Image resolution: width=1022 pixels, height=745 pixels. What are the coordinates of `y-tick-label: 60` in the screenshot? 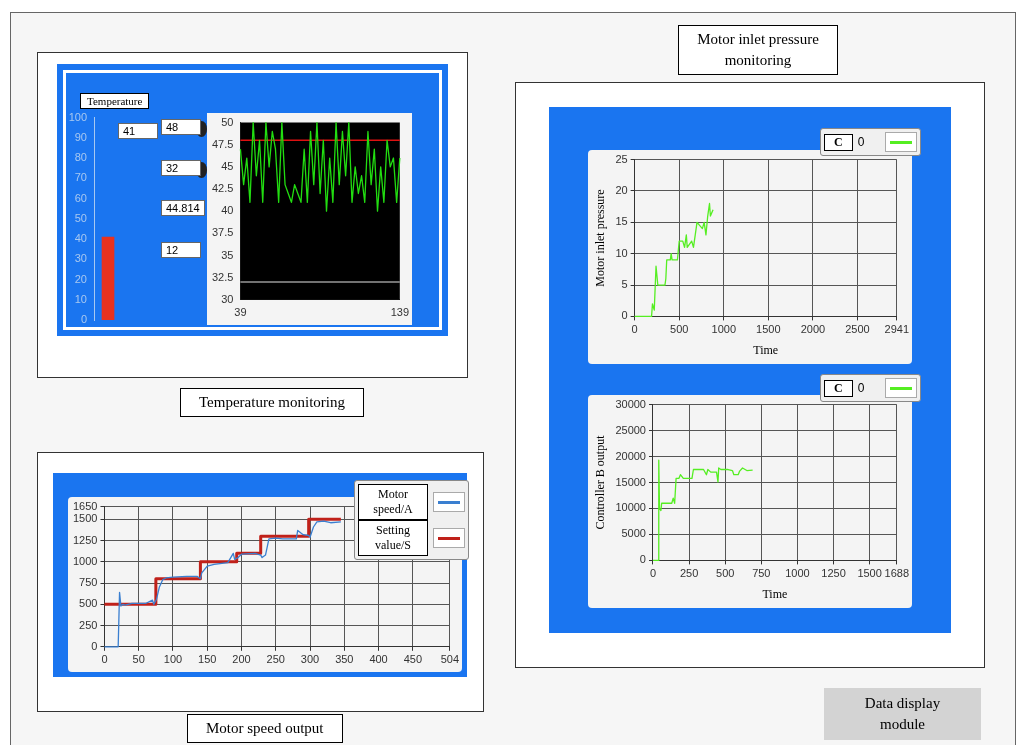 It's located at (80, 197).